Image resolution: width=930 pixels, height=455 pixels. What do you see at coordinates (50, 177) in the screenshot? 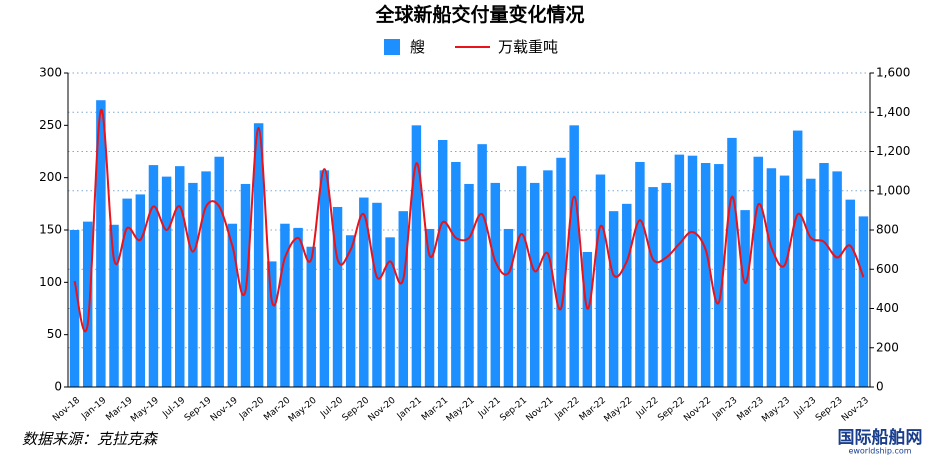
I see `y-tick-label: 200` at bounding box center [50, 177].